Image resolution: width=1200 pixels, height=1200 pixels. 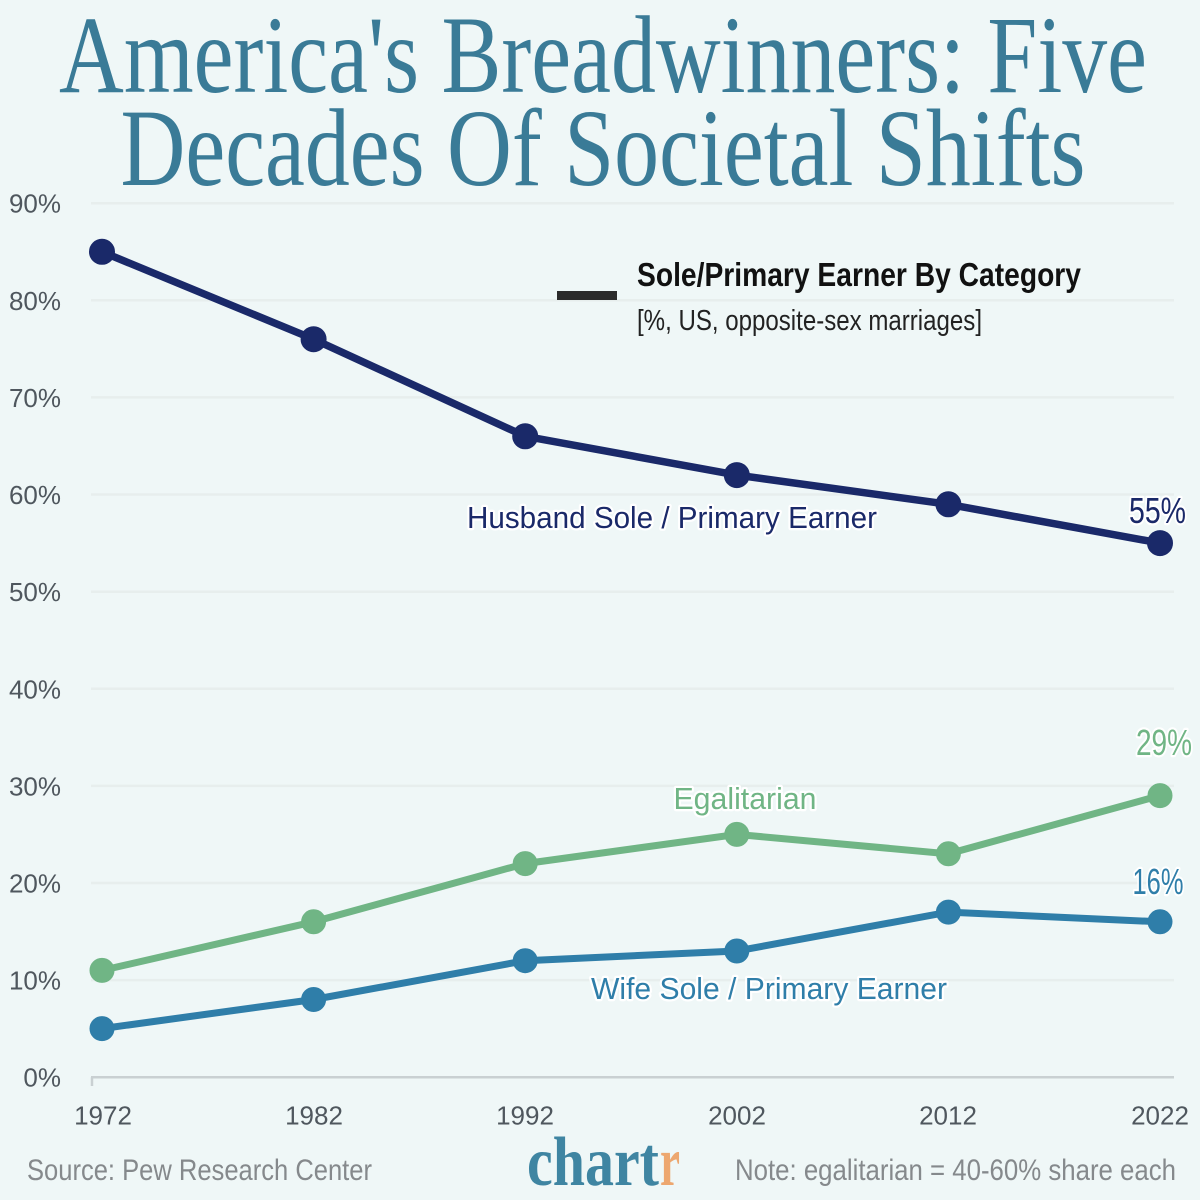 What do you see at coordinates (35, 204) in the screenshot?
I see `svg-text: 90%` at bounding box center [35, 204].